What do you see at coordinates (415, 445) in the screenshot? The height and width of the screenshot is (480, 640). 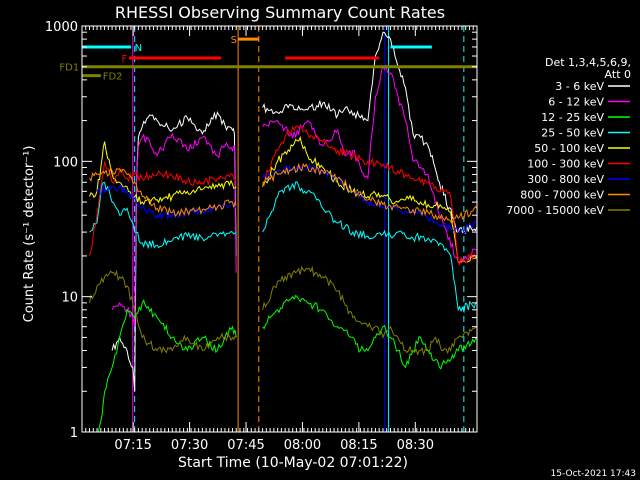 I see `x-tick-label: 08:30` at bounding box center [415, 445].